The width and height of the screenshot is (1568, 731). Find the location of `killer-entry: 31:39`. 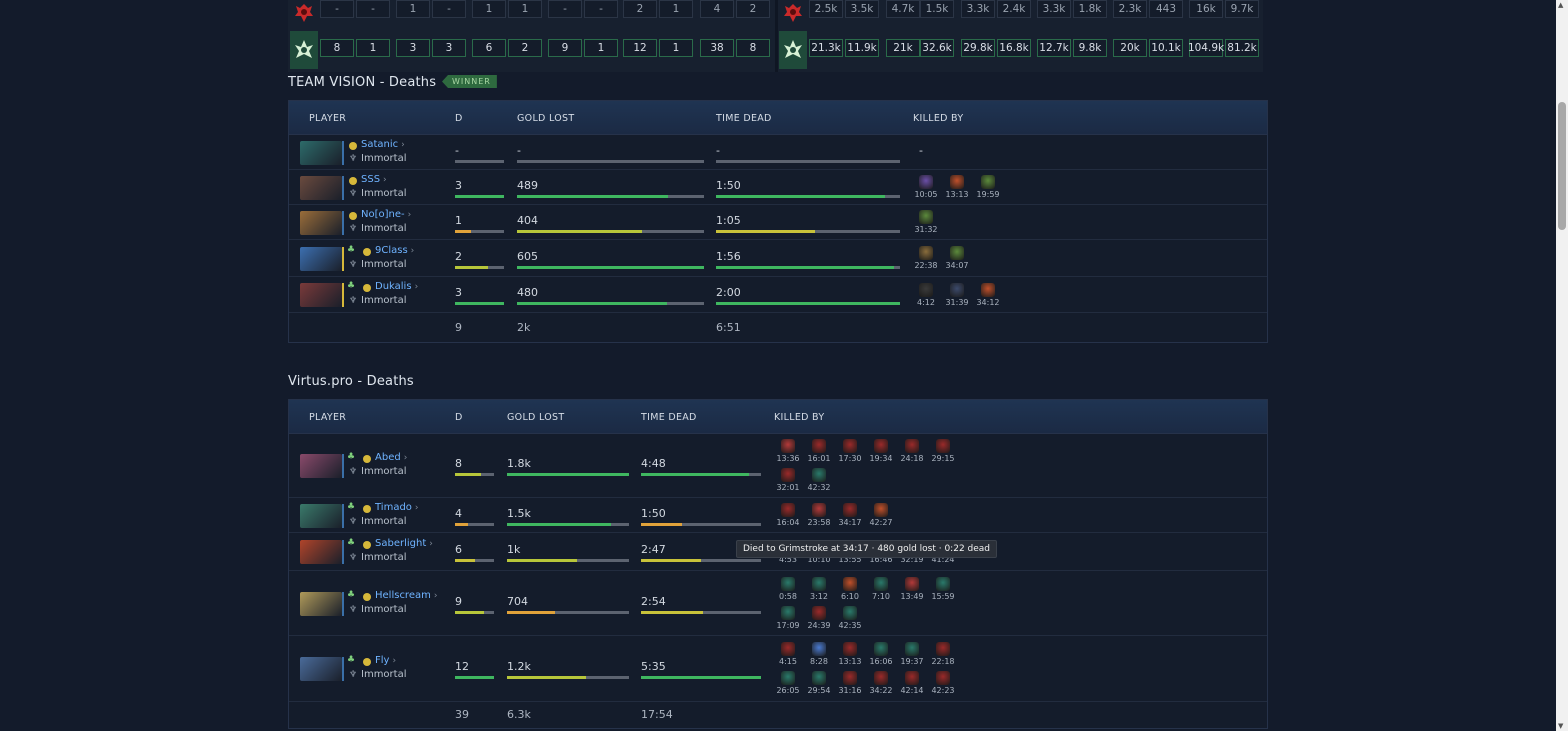

killer-entry: 31:39 is located at coordinates (957, 294).